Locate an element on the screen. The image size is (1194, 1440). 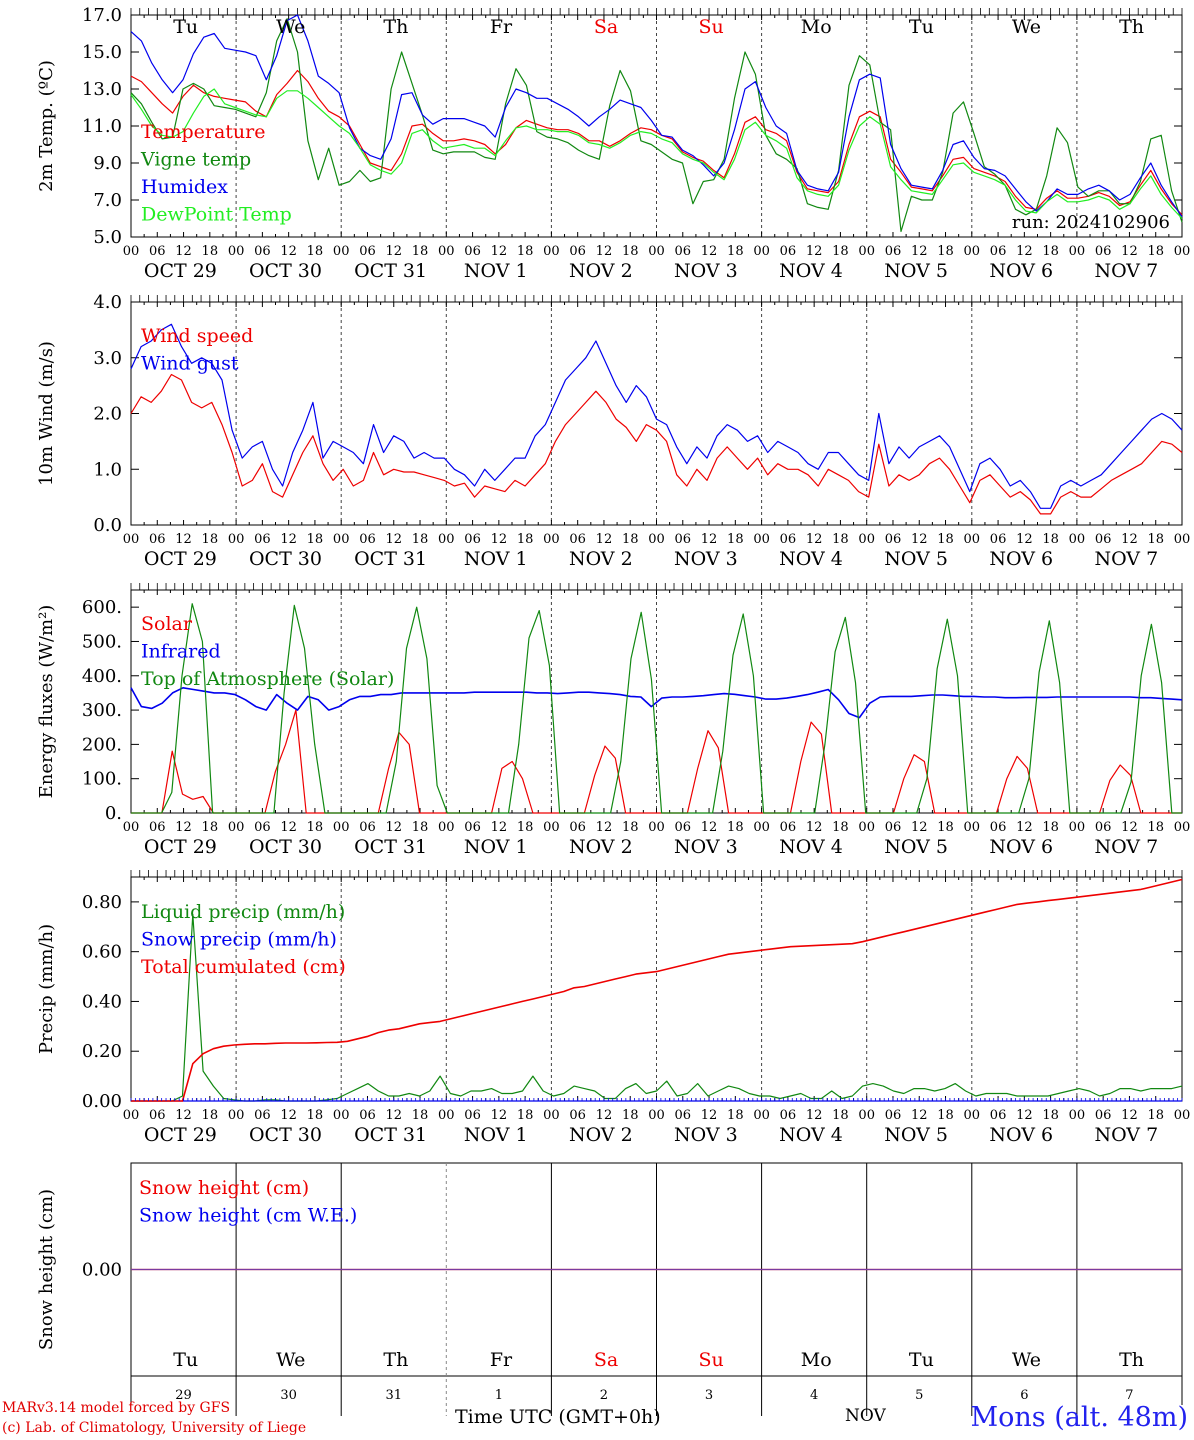
y-tick-label: 0.00 is located at coordinates (102, 1101).